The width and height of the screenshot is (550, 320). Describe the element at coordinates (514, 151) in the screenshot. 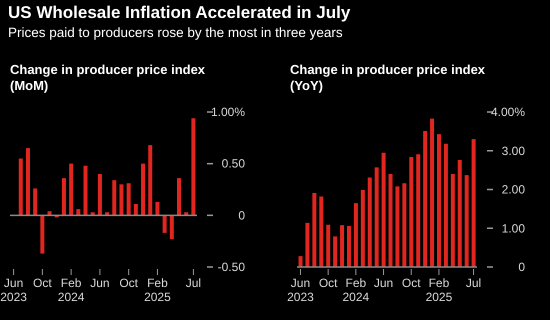

I see `y-tick-label: 3.00` at that location.